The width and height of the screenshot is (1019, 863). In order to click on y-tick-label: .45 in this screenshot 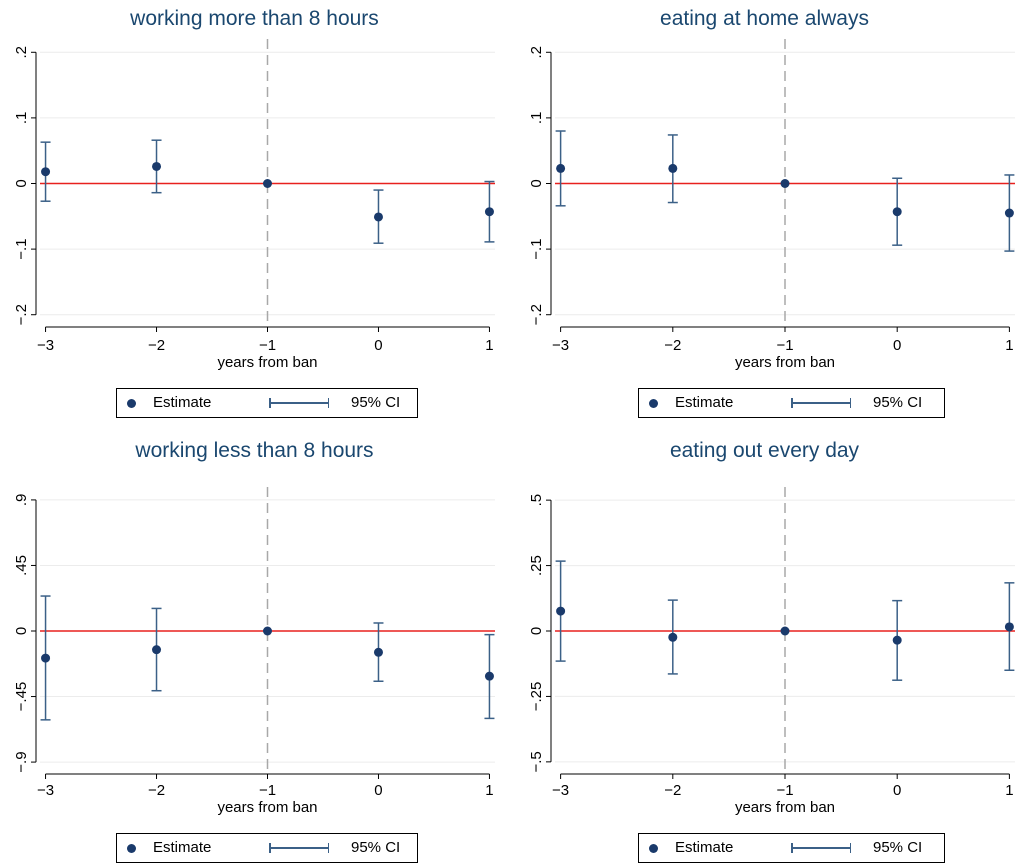, I will do `click(21, 565)`.